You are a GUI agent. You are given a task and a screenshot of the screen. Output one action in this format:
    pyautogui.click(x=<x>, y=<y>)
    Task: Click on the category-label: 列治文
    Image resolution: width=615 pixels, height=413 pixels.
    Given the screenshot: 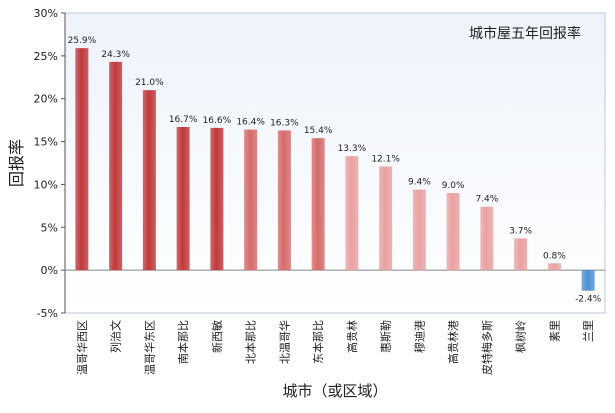 What is the action you would take?
    pyautogui.click(x=116, y=336)
    